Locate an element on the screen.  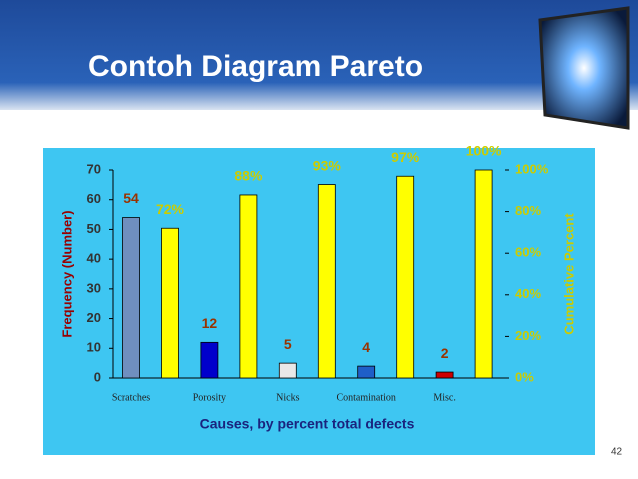
y-tick-label: 10 is located at coordinates (94, 347).